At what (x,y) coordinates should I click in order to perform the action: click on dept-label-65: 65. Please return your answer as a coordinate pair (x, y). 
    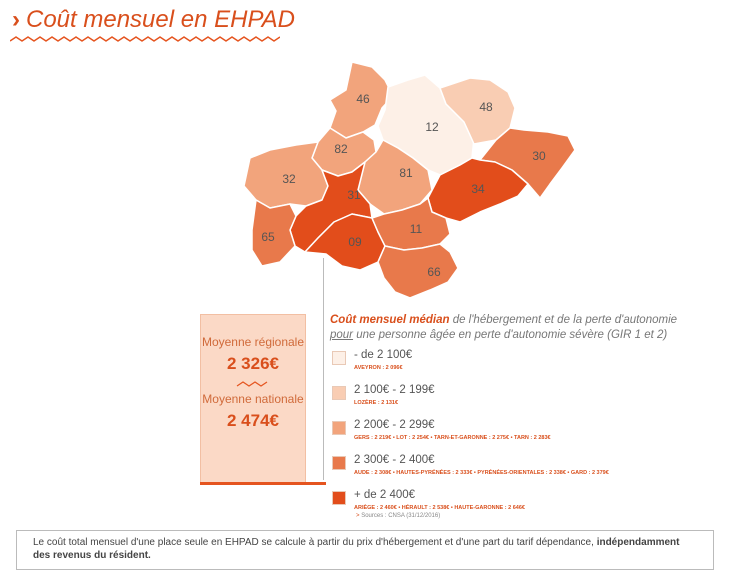
    Looking at the image, I should click on (268, 237).